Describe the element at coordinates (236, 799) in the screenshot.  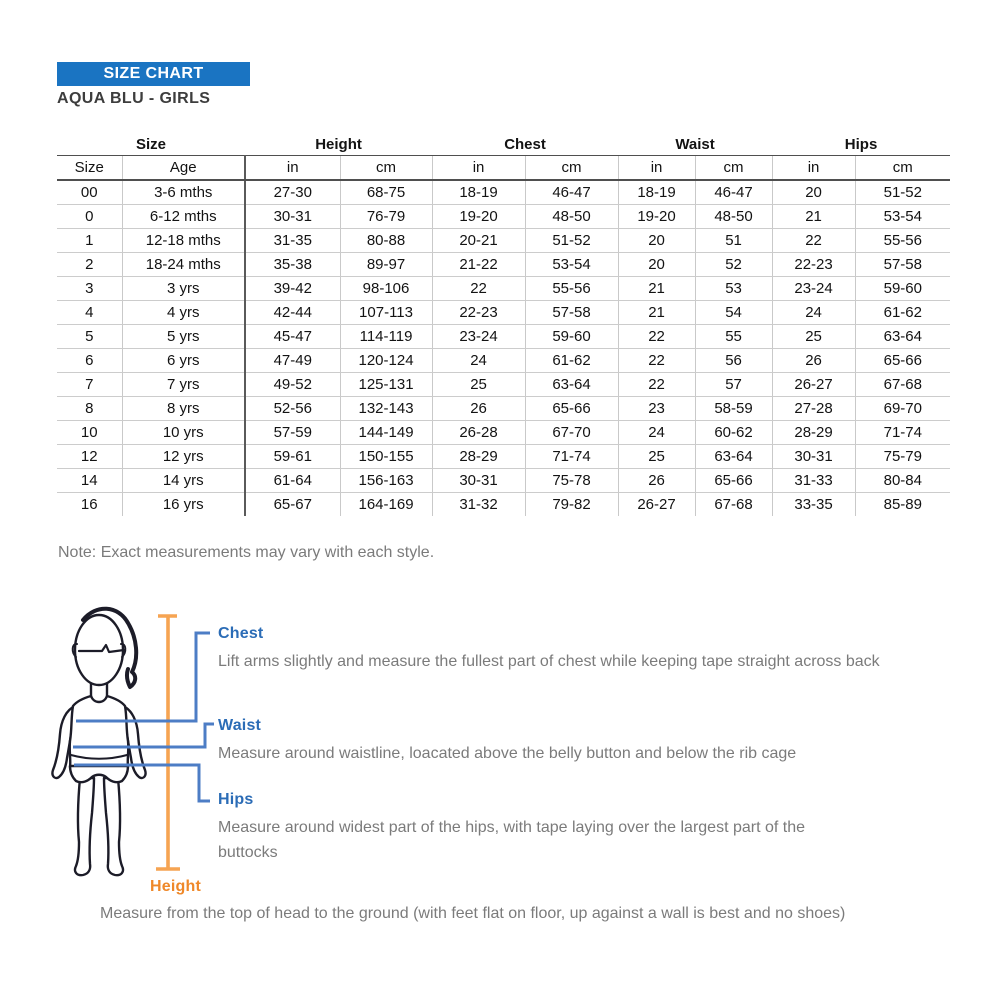
I see `hips-label: Hips` at that location.